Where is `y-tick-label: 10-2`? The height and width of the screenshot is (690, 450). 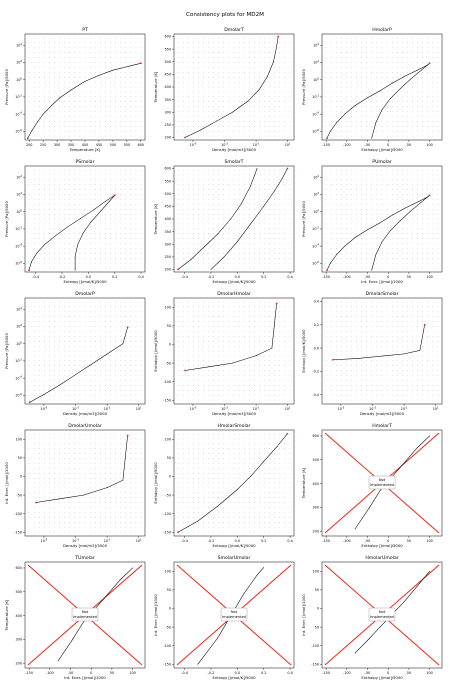 y-tick-label: 10-2 is located at coordinates (315, 97).